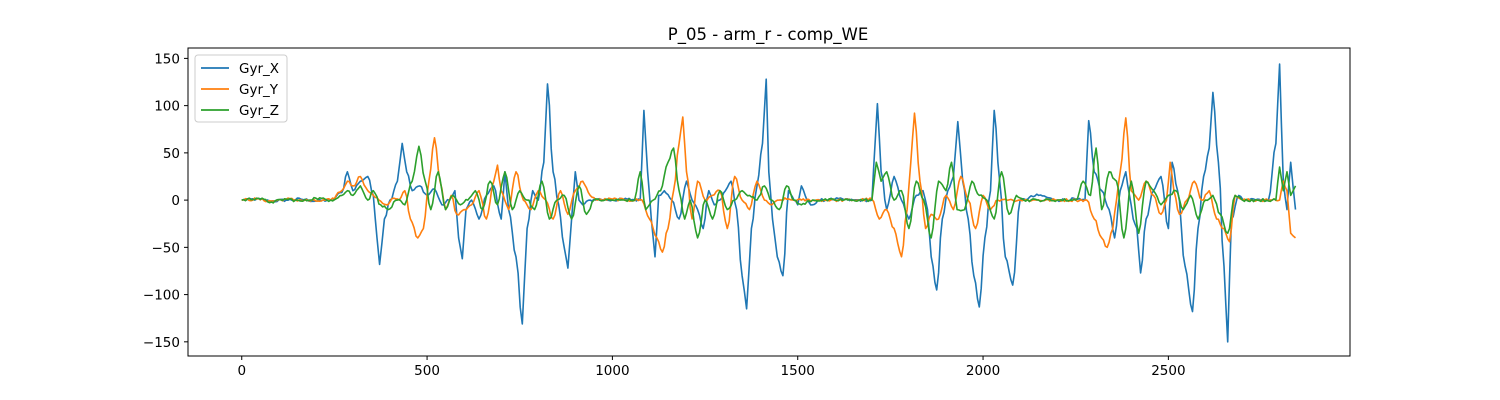 This screenshot has height=400, width=1500. Describe the element at coordinates (259, 111) in the screenshot. I see `legend-label: Gyr_Z` at that location.